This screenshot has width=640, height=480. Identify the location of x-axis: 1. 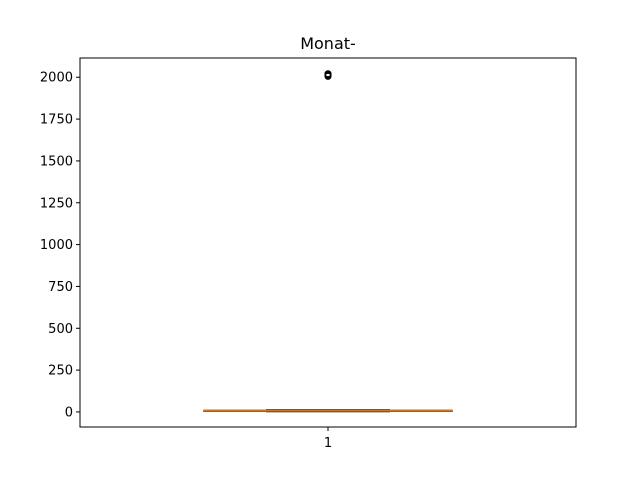
(328, 439).